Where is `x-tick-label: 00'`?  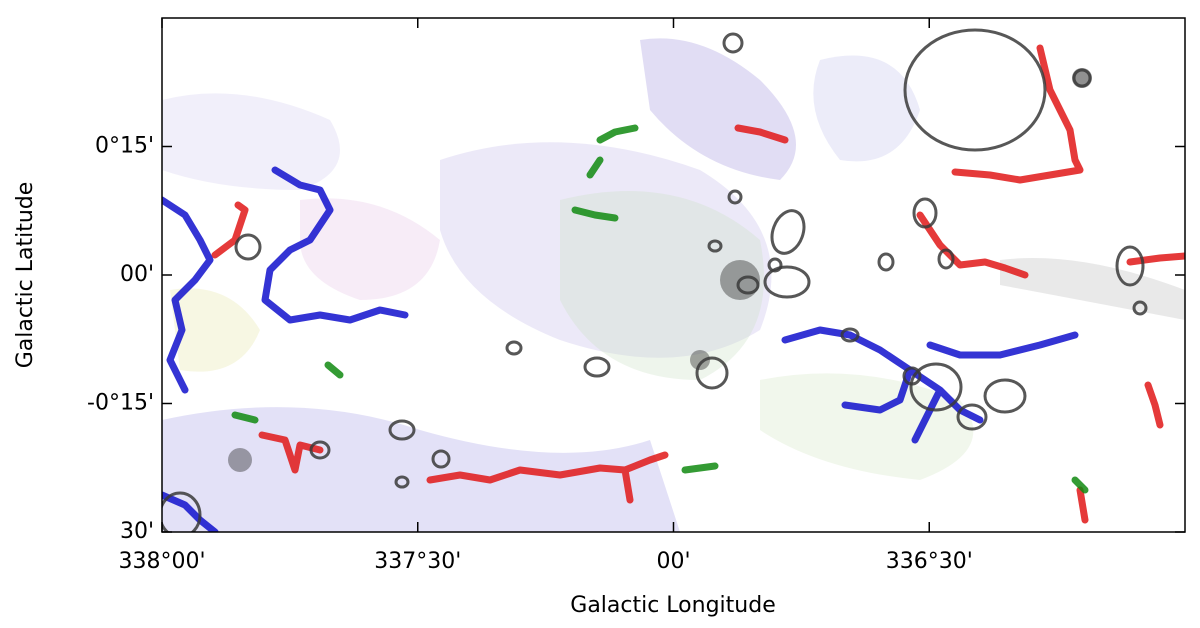
x-tick-label: 00' is located at coordinates (673, 561).